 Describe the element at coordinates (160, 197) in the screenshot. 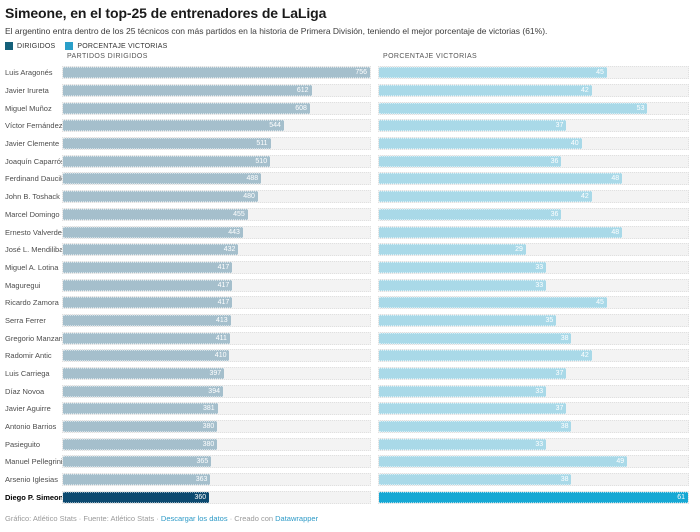

I see `dirigidos-bar: 480` at that location.